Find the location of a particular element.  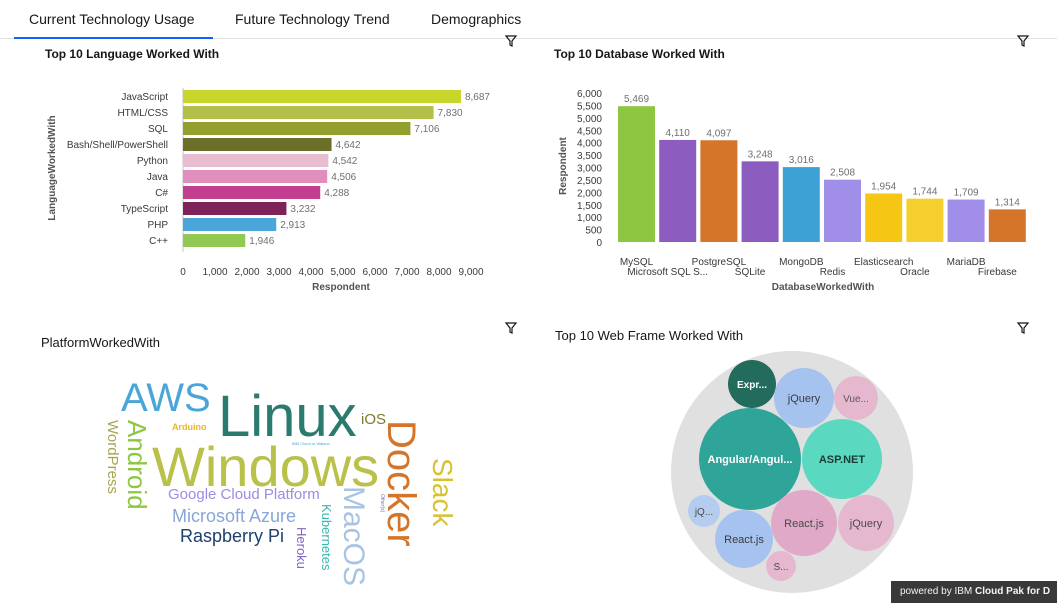

word-ios: iOS is located at coordinates (373, 419).